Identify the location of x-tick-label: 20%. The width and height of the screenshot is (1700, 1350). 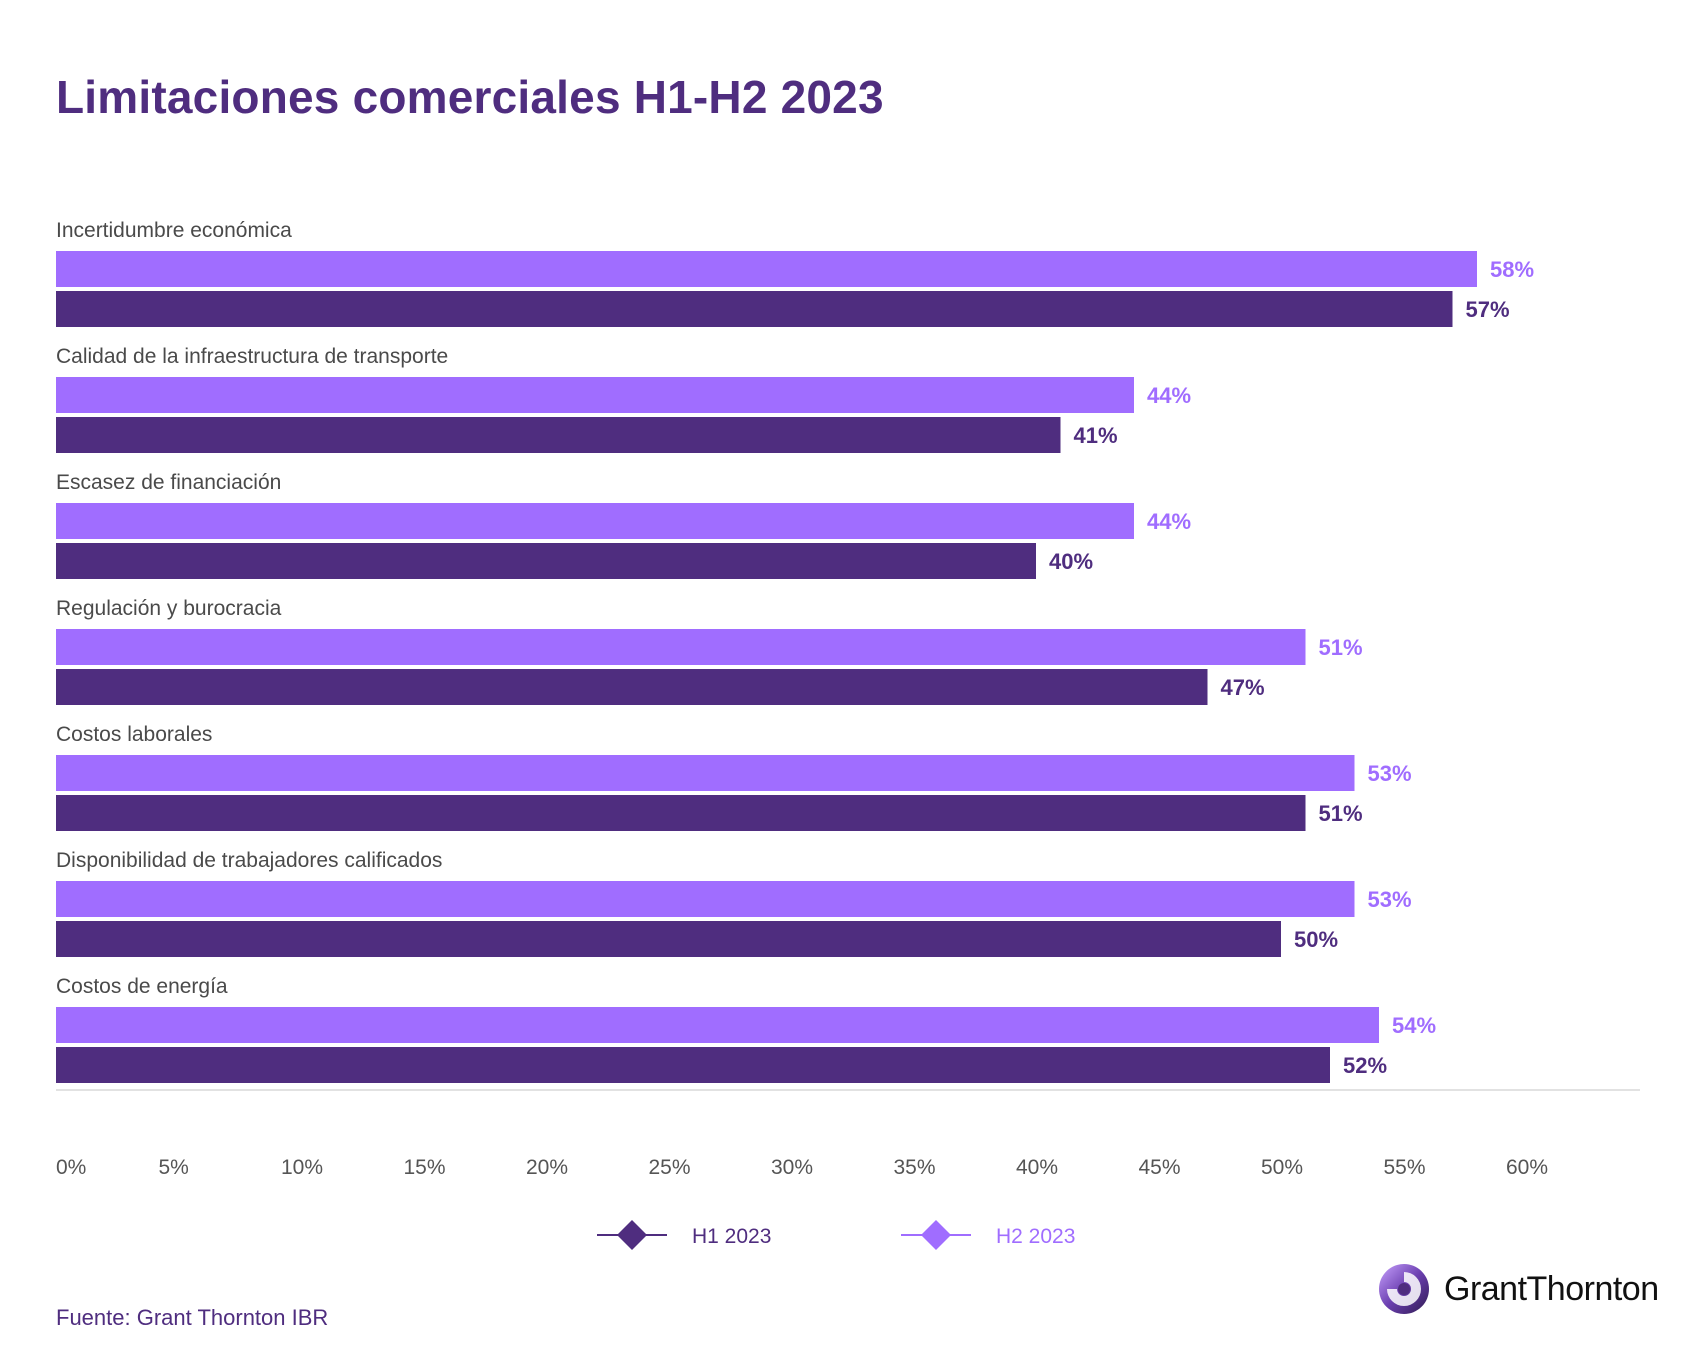
(547, 1167).